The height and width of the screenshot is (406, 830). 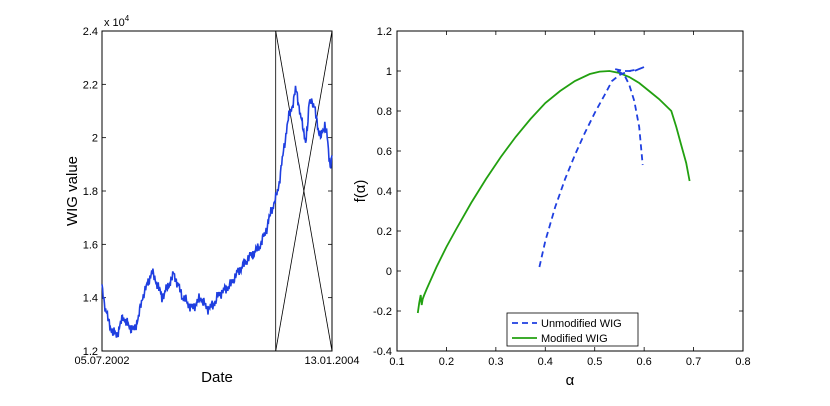 What do you see at coordinates (389, 72) in the screenshot?
I see `y-tick-label: 1` at bounding box center [389, 72].